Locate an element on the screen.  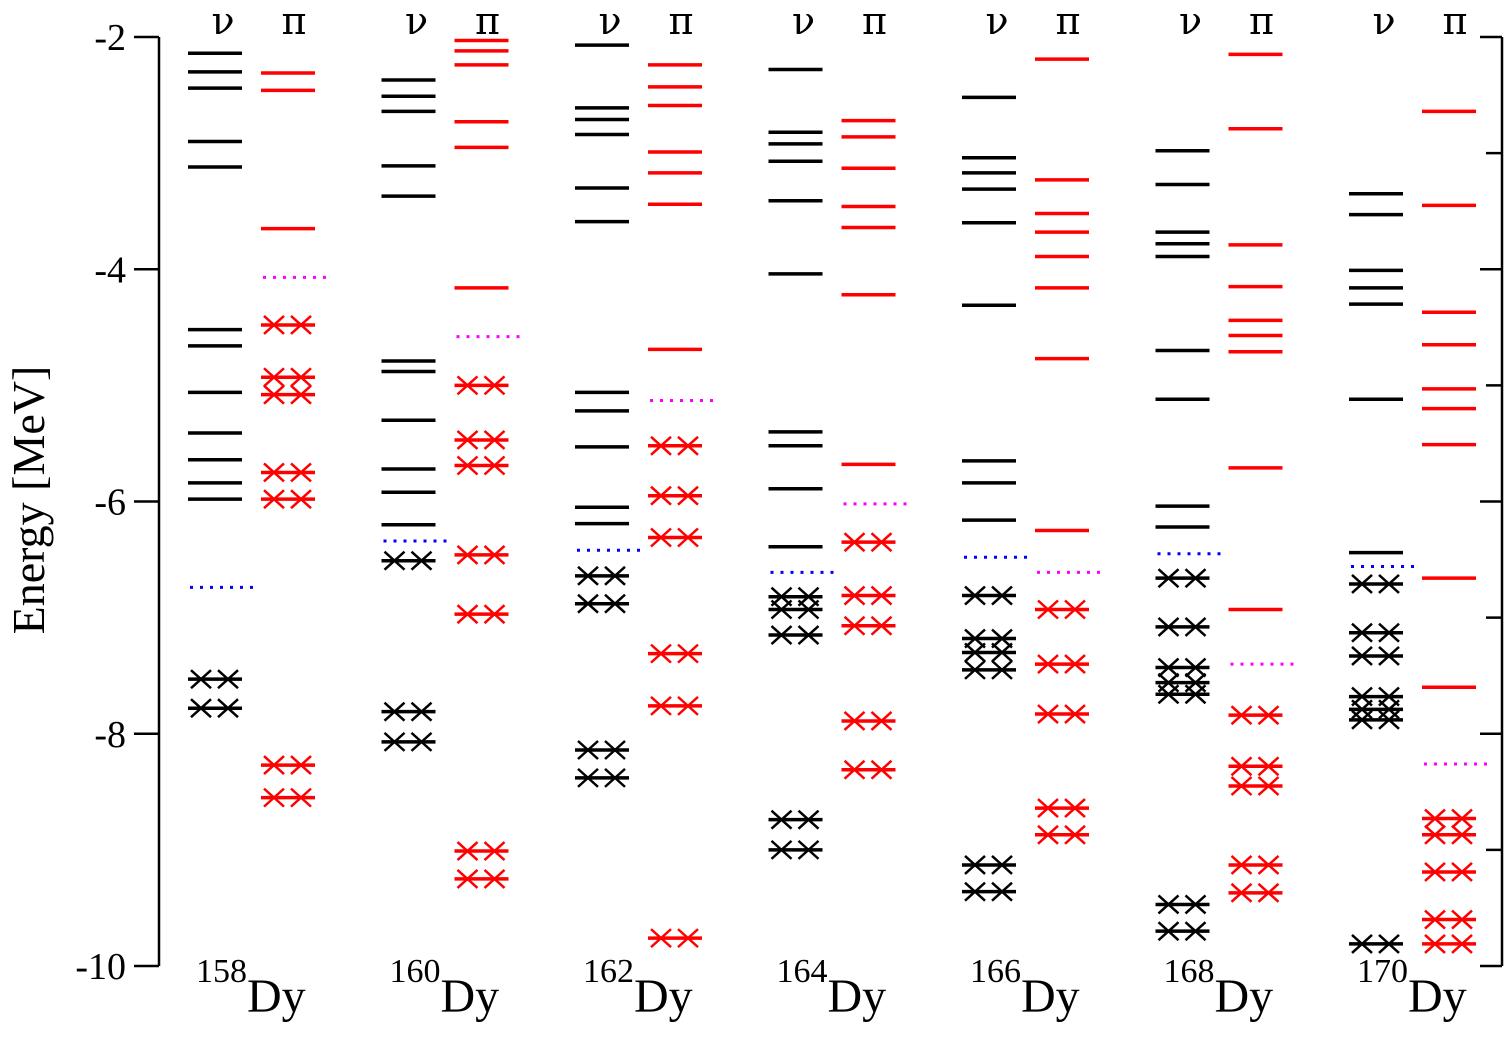
y-tick-label: -4 is located at coordinates (110, 270).